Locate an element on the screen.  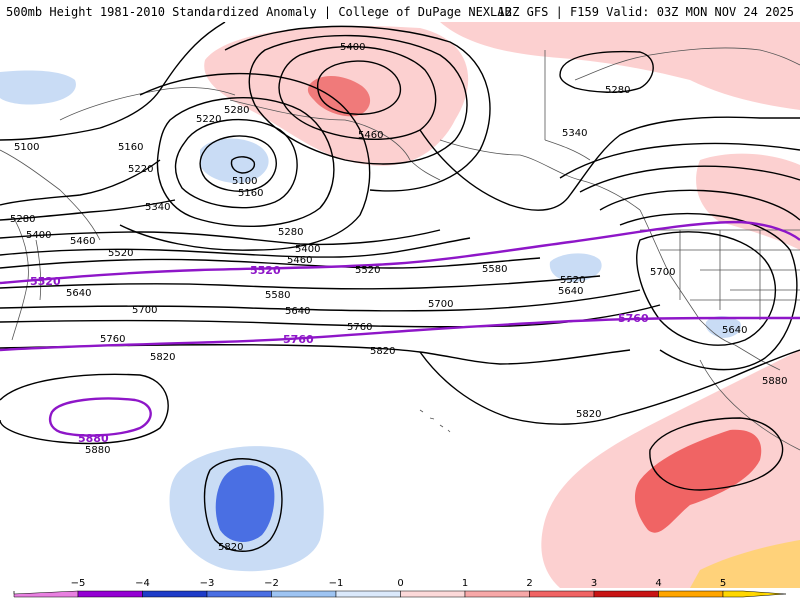
neg-anomaly-bering-low is located at coordinates (234, 161).